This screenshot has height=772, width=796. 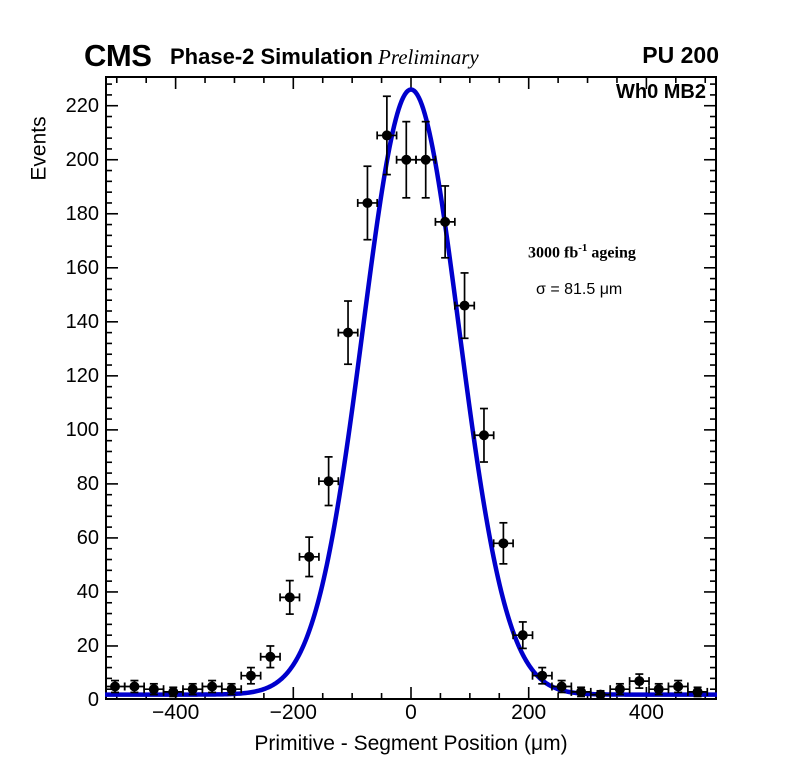 I want to click on x-axis-title: Primitive - Segment Position (μm), so click(x=411, y=743).